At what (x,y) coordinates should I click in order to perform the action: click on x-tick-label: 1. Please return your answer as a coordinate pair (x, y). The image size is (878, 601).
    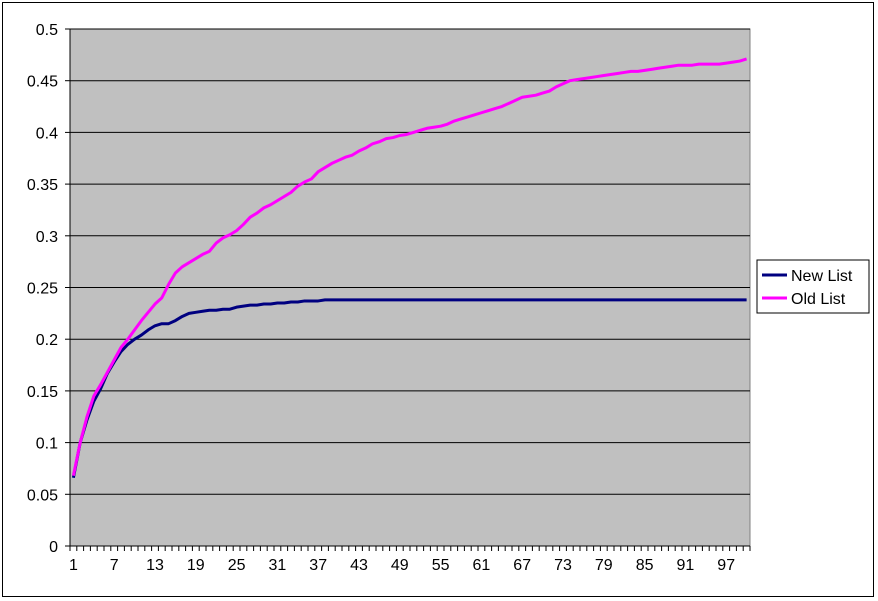
    Looking at the image, I should click on (73, 565).